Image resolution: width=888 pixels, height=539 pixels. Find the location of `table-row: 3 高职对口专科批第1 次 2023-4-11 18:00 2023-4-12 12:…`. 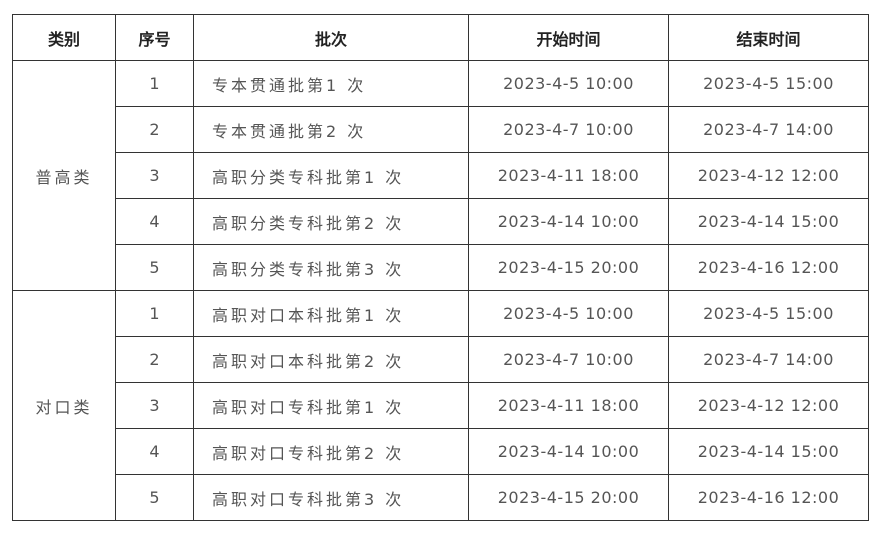

table-row: 3 高职对口专科批第1 次 2023-4-11 18:00 2023-4-12 12:… is located at coordinates (441, 405).